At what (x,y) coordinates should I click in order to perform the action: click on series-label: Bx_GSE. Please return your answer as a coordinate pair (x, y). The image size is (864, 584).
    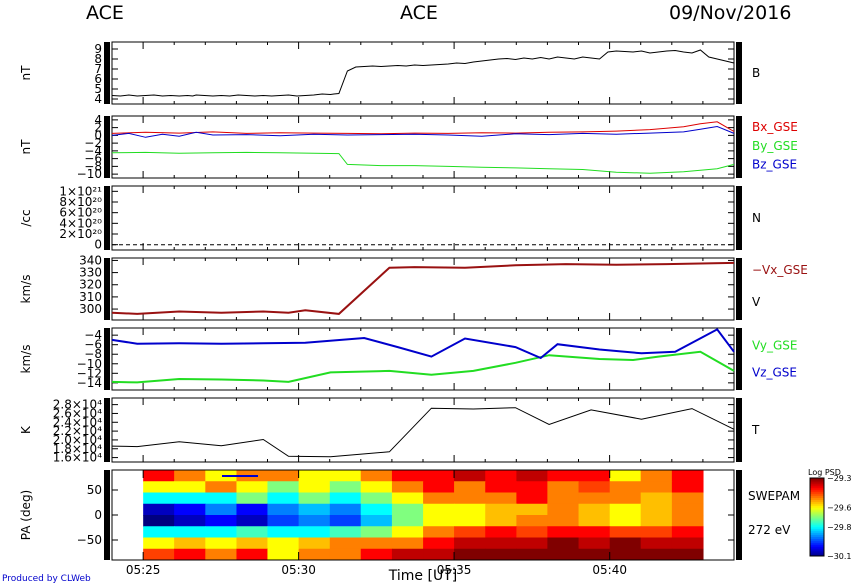
    Looking at the image, I should click on (775, 127).